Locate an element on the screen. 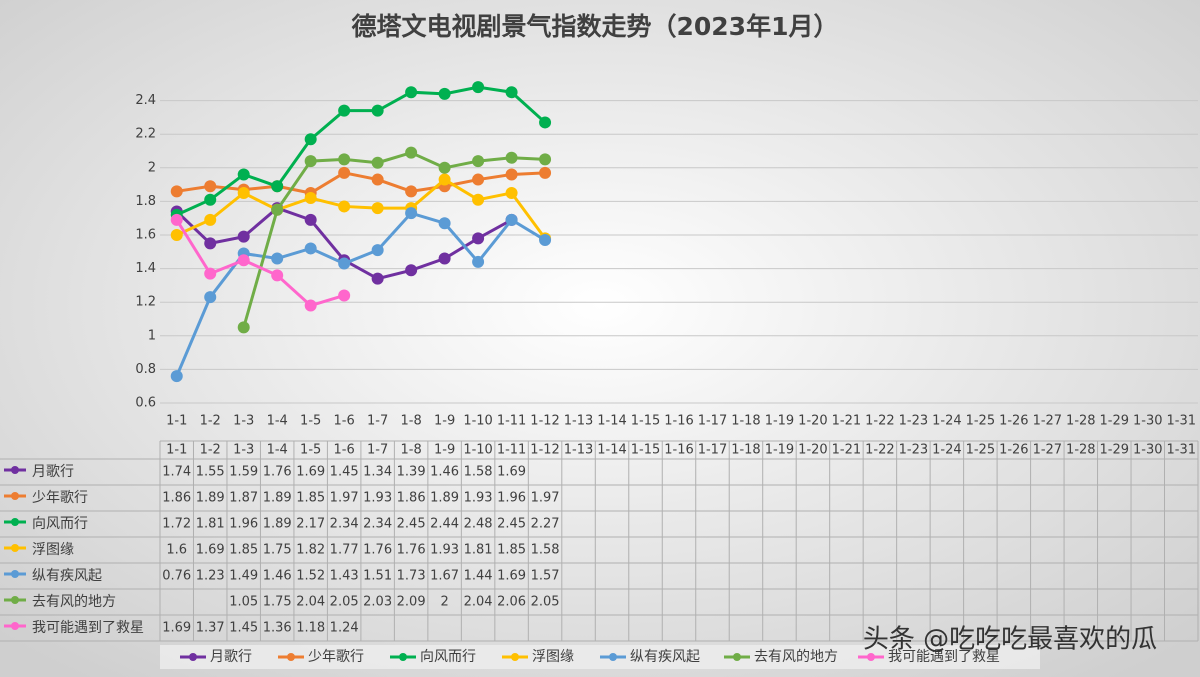 The image size is (1200, 677). table-cell: 1.74 is located at coordinates (176, 472).